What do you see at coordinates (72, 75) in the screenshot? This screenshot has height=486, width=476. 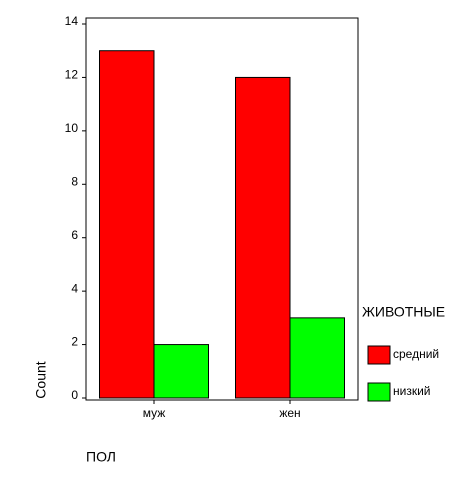 I see `y-tick-label: 12` at bounding box center [72, 75].